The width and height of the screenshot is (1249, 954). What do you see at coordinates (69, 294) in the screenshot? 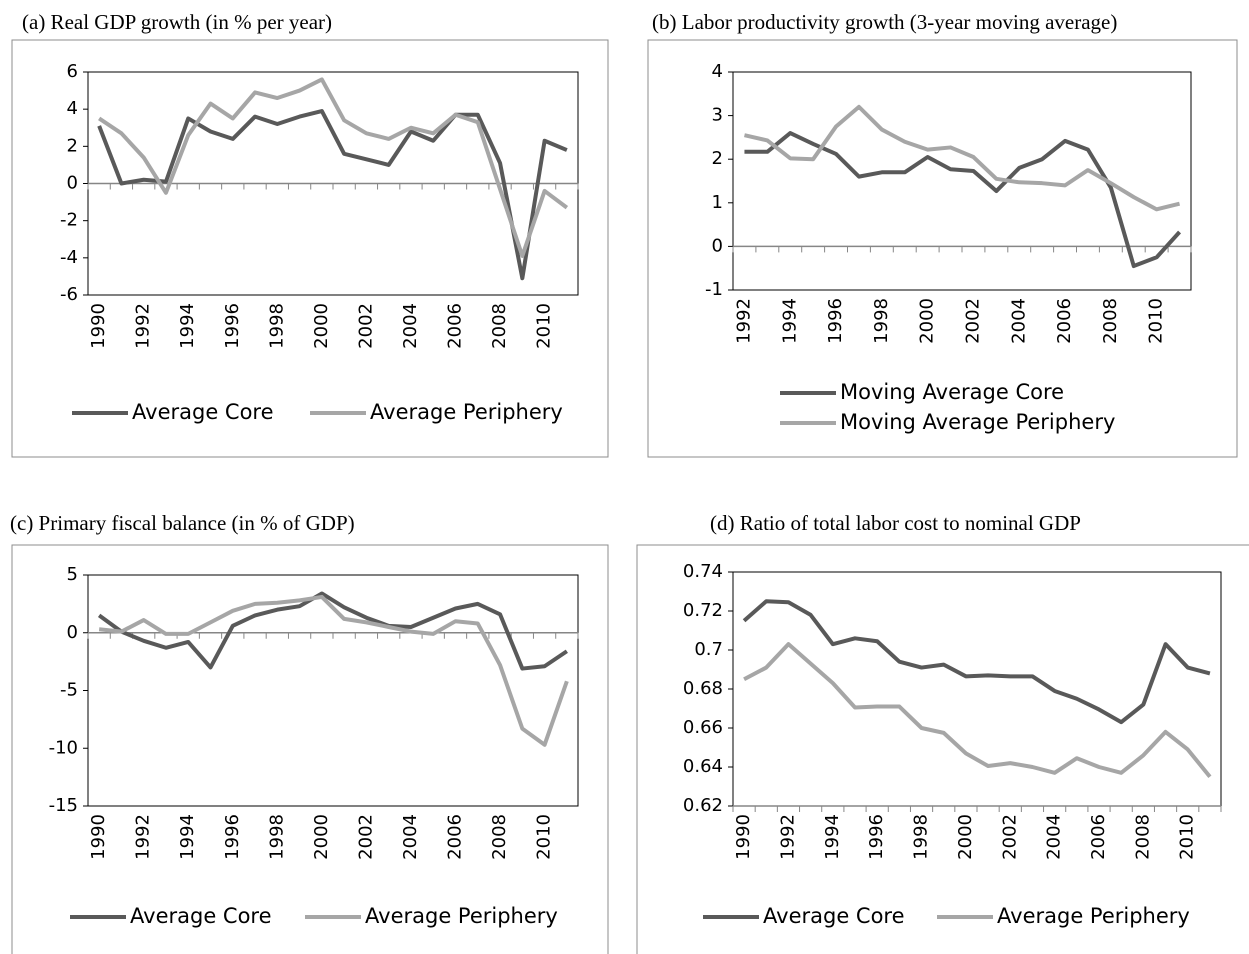
I see `y-tick-label: -6` at bounding box center [69, 294].